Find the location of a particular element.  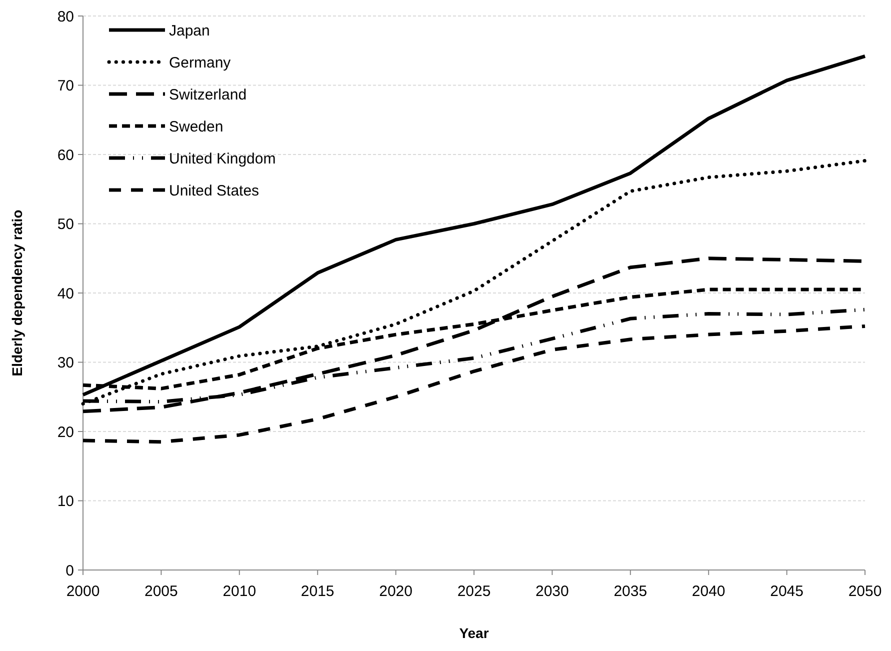

x-tick-label: 2020 is located at coordinates (395, 591).